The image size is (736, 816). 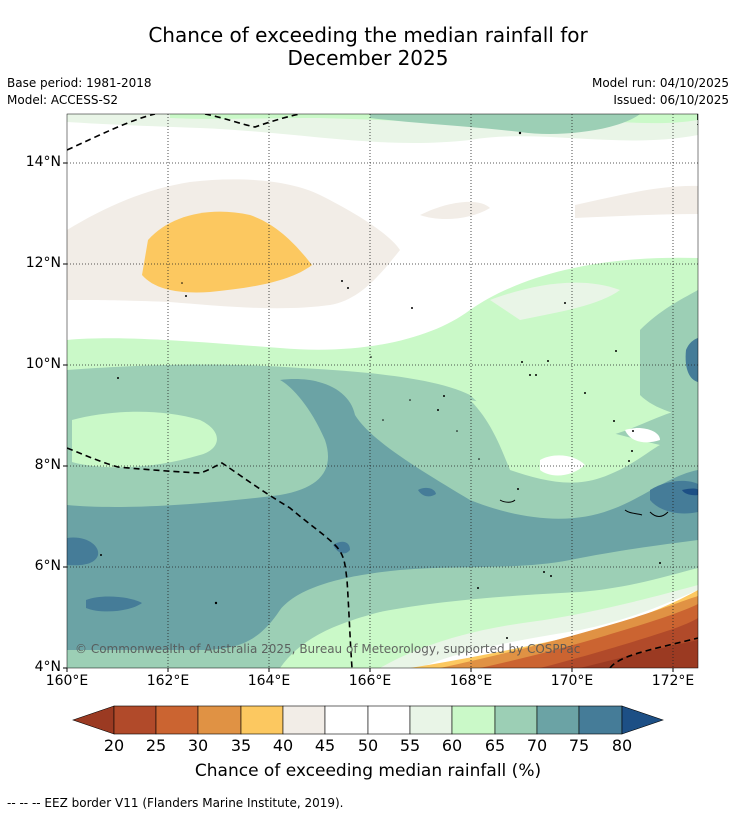 I want to click on colorbar-tick-80: 80, so click(x=622, y=745).